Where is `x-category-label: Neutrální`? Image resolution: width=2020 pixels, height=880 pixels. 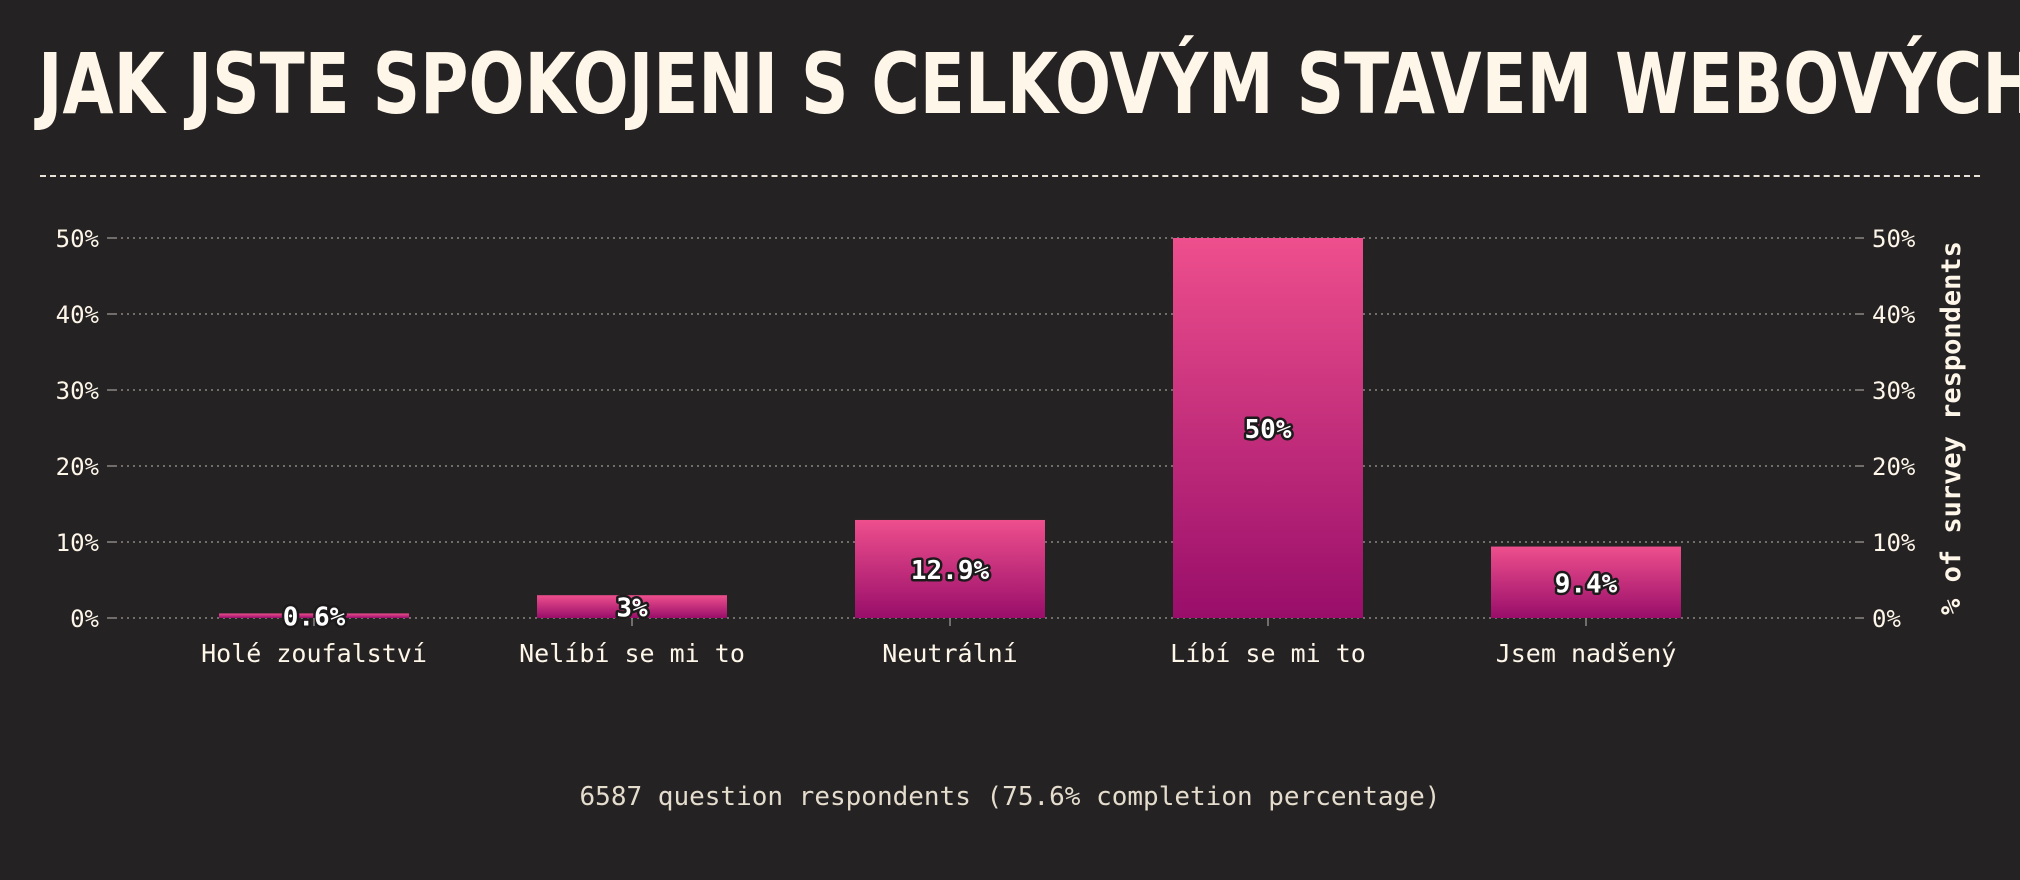 x-category-label: Neutrální is located at coordinates (949, 653).